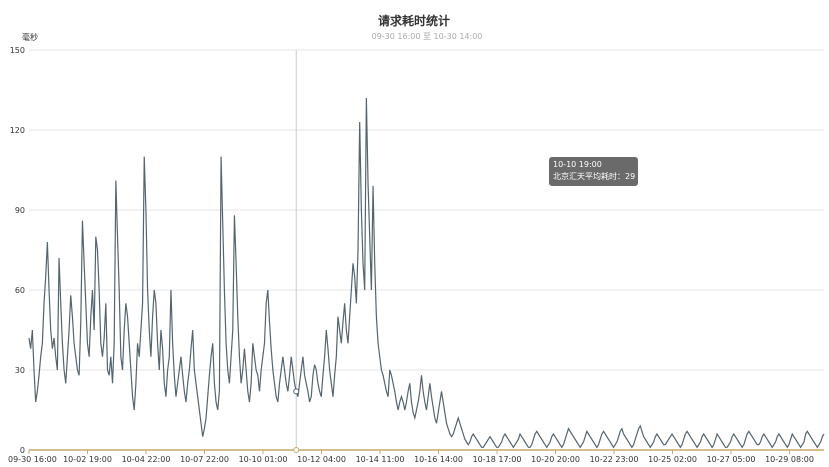 The height and width of the screenshot is (467, 829). I want to click on y-tick-label: 30, so click(20, 370).